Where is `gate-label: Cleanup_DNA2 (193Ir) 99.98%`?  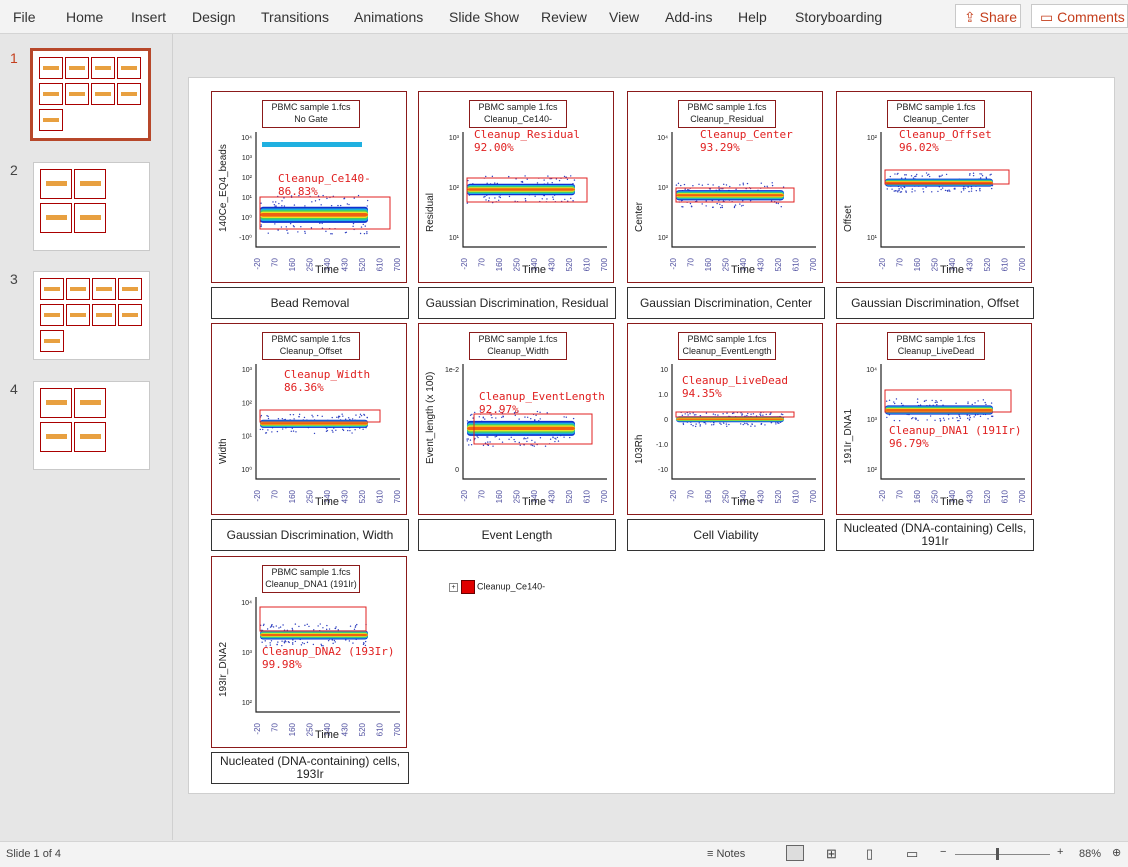
gate-label: Cleanup_DNA2 (193Ir) 99.98% is located at coordinates (328, 658).